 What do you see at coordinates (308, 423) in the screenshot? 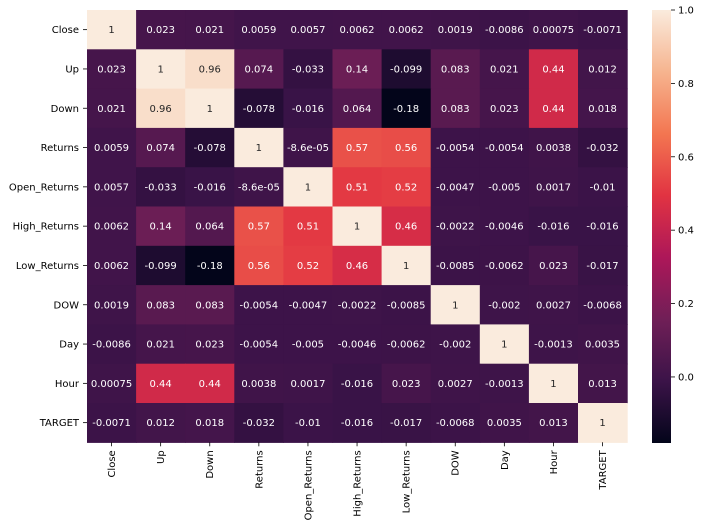
I see `heatmap-cell-TARGET-Open_Returns` at bounding box center [308, 423].